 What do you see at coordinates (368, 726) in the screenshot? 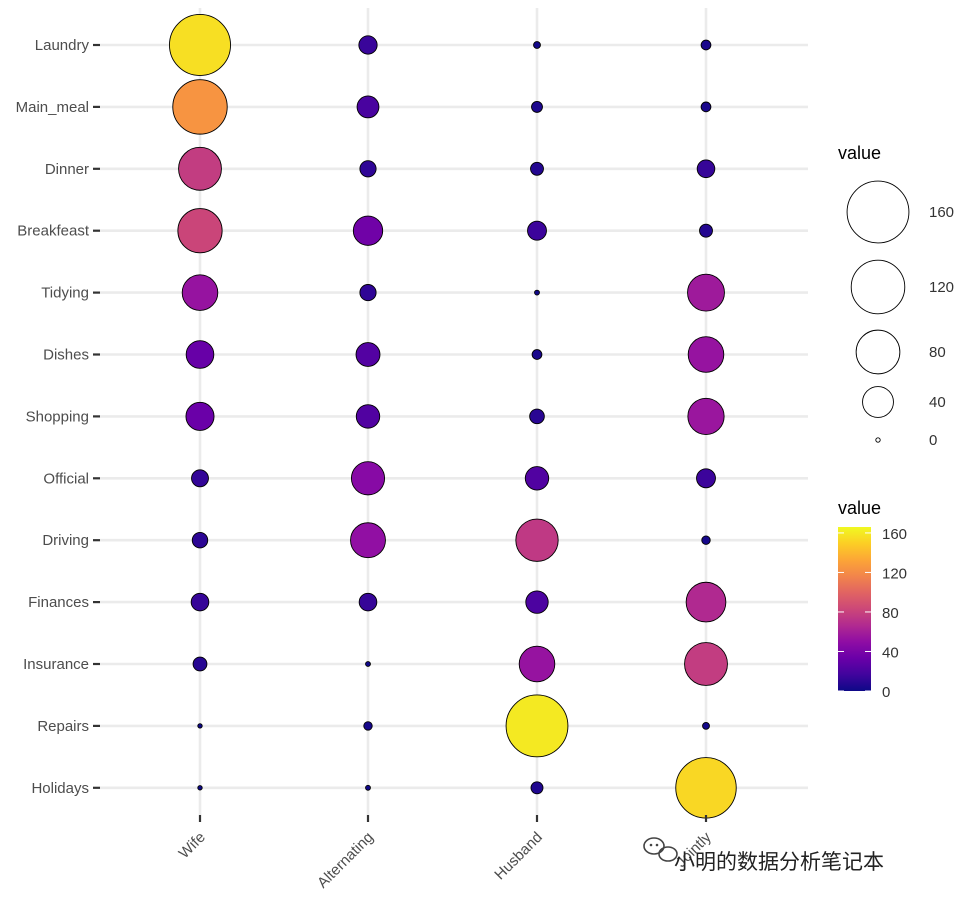
I see `point-repairs-alternating` at bounding box center [368, 726].